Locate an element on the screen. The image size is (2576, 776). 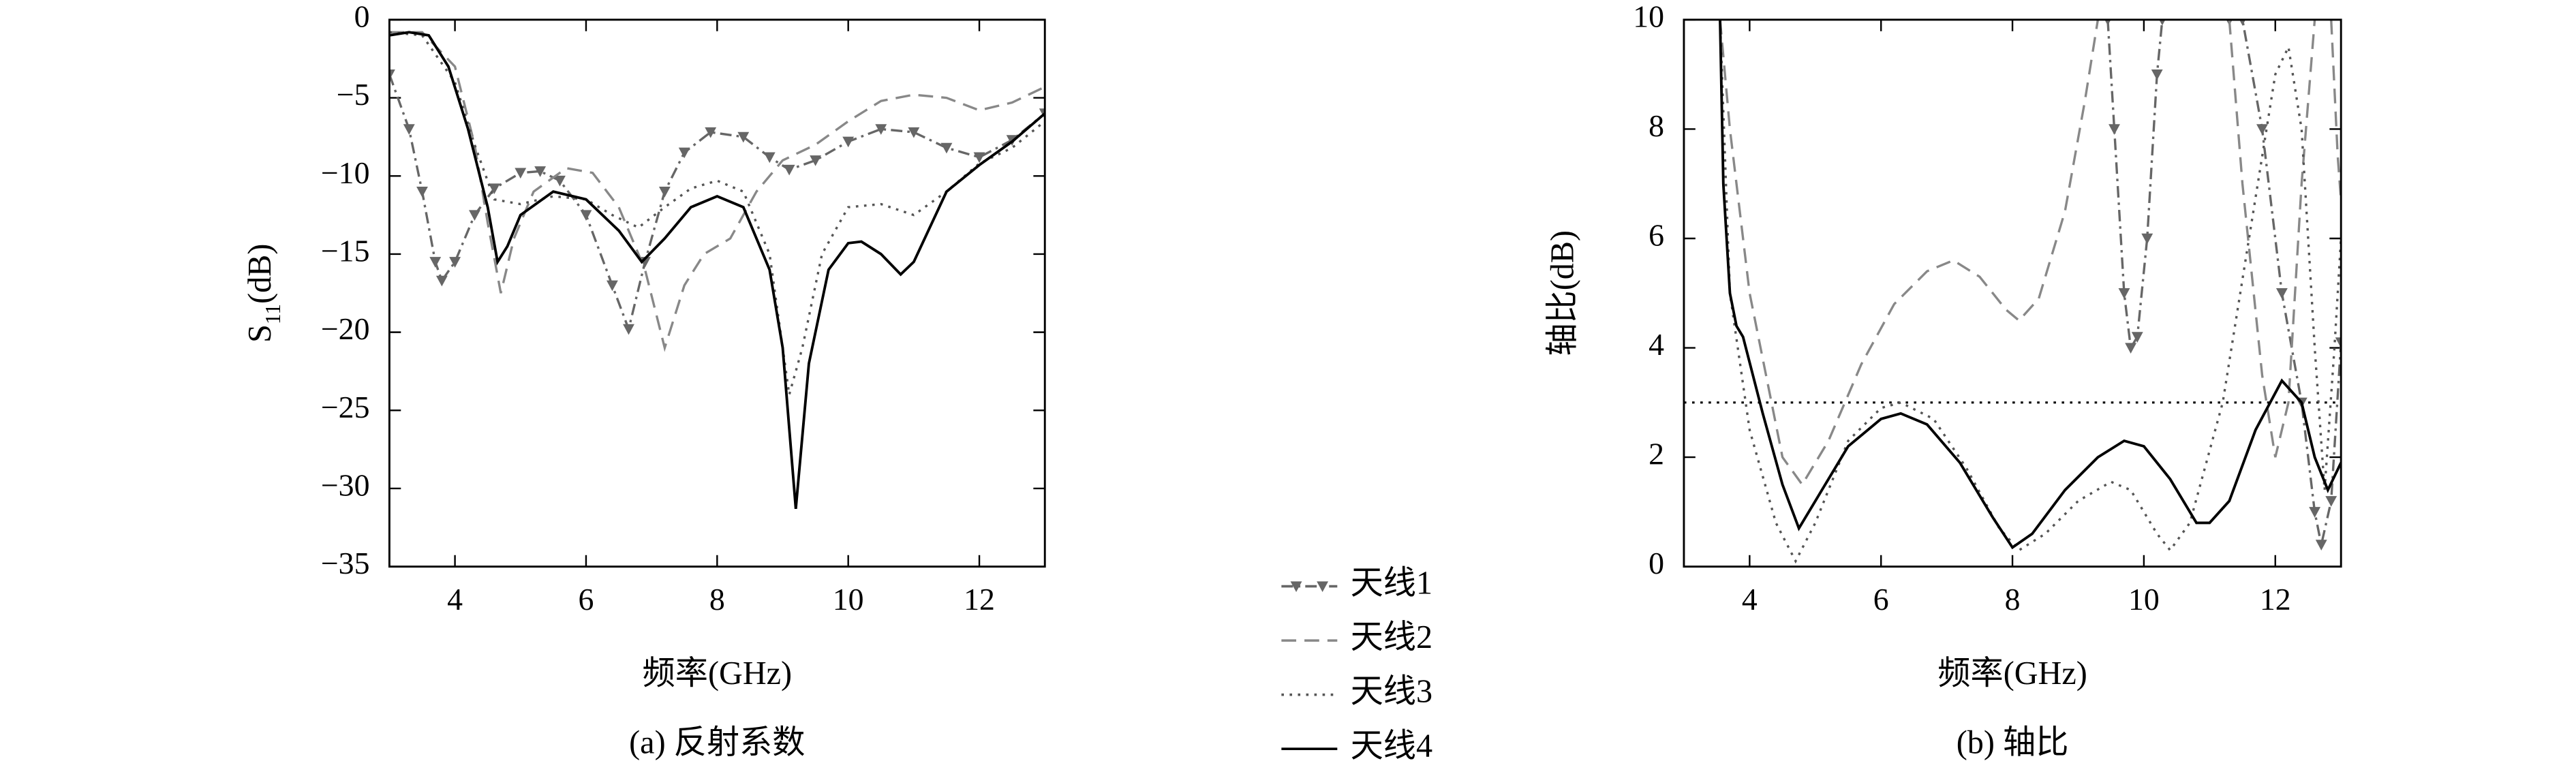
legend-label: 天线3 is located at coordinates (1392, 692).